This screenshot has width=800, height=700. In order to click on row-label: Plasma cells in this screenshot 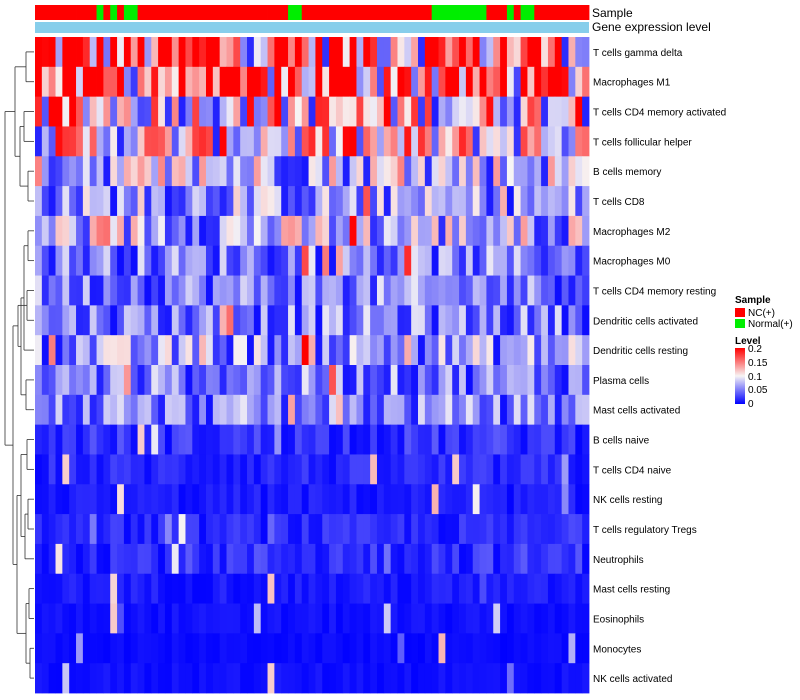, I will do `click(621, 381)`.